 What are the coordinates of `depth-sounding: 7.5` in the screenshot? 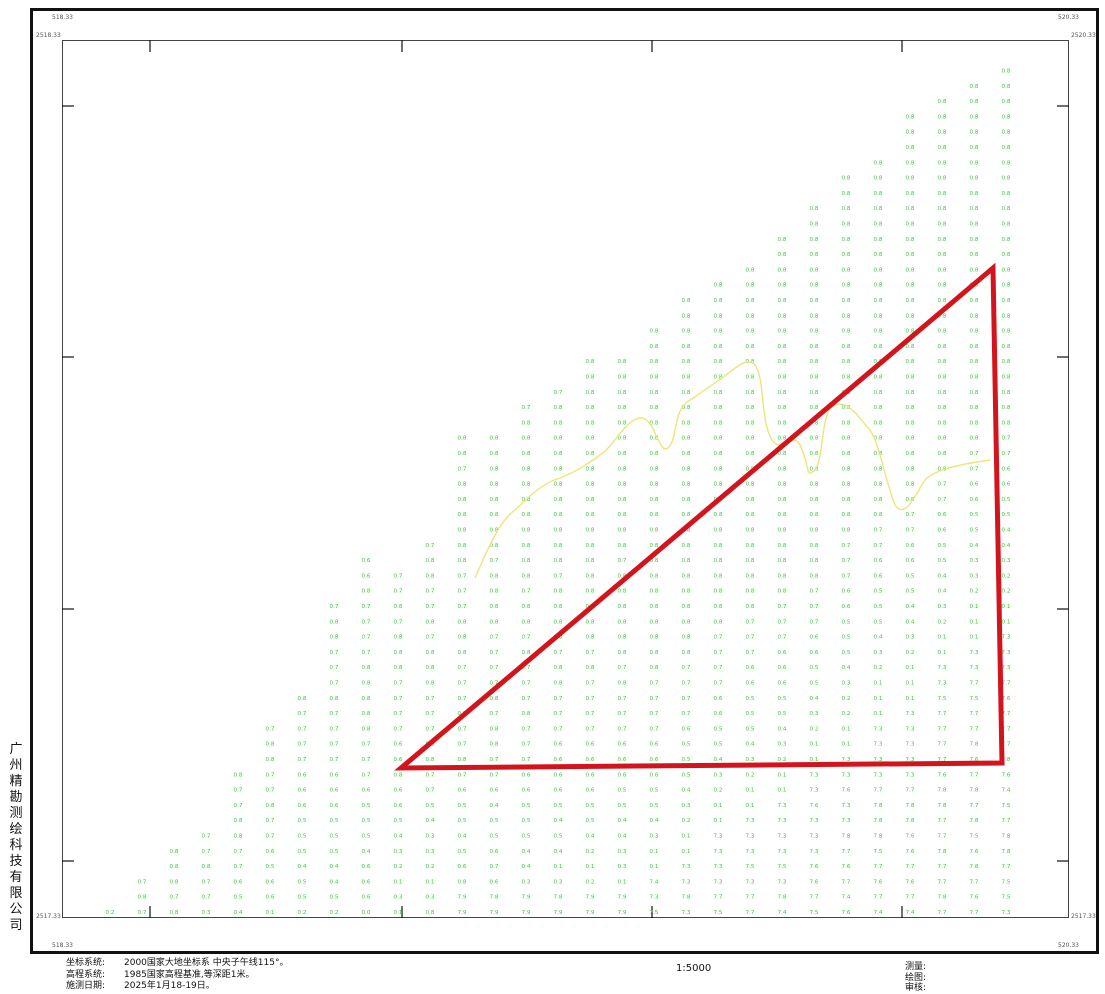 It's located at (974, 699).